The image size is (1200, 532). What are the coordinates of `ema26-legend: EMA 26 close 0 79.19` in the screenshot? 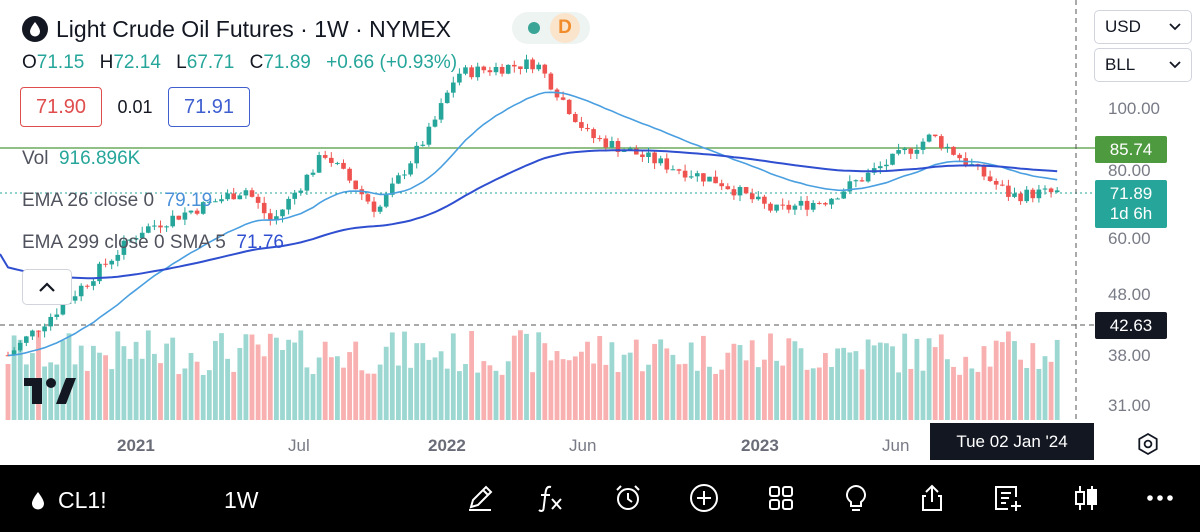 It's located at (117, 201).